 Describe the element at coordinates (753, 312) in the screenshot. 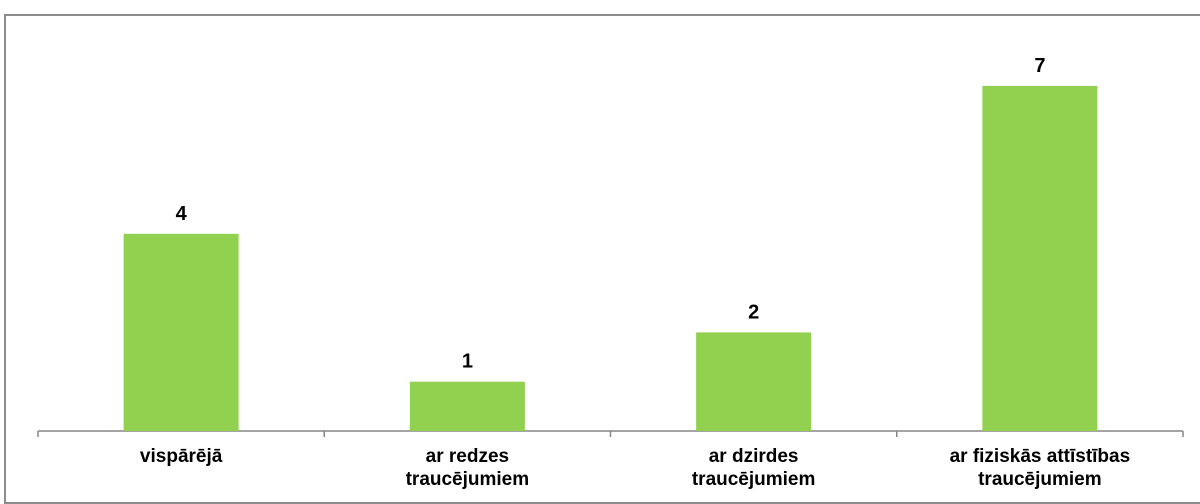

I see `bar-value-label: 2` at that location.